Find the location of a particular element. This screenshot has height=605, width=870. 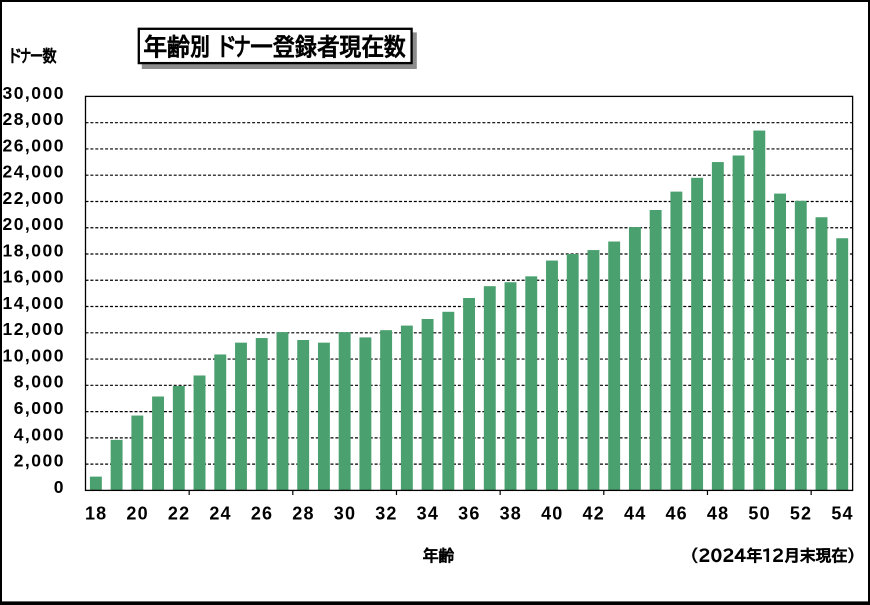

svg-text: 20,000 is located at coordinates (33, 224).